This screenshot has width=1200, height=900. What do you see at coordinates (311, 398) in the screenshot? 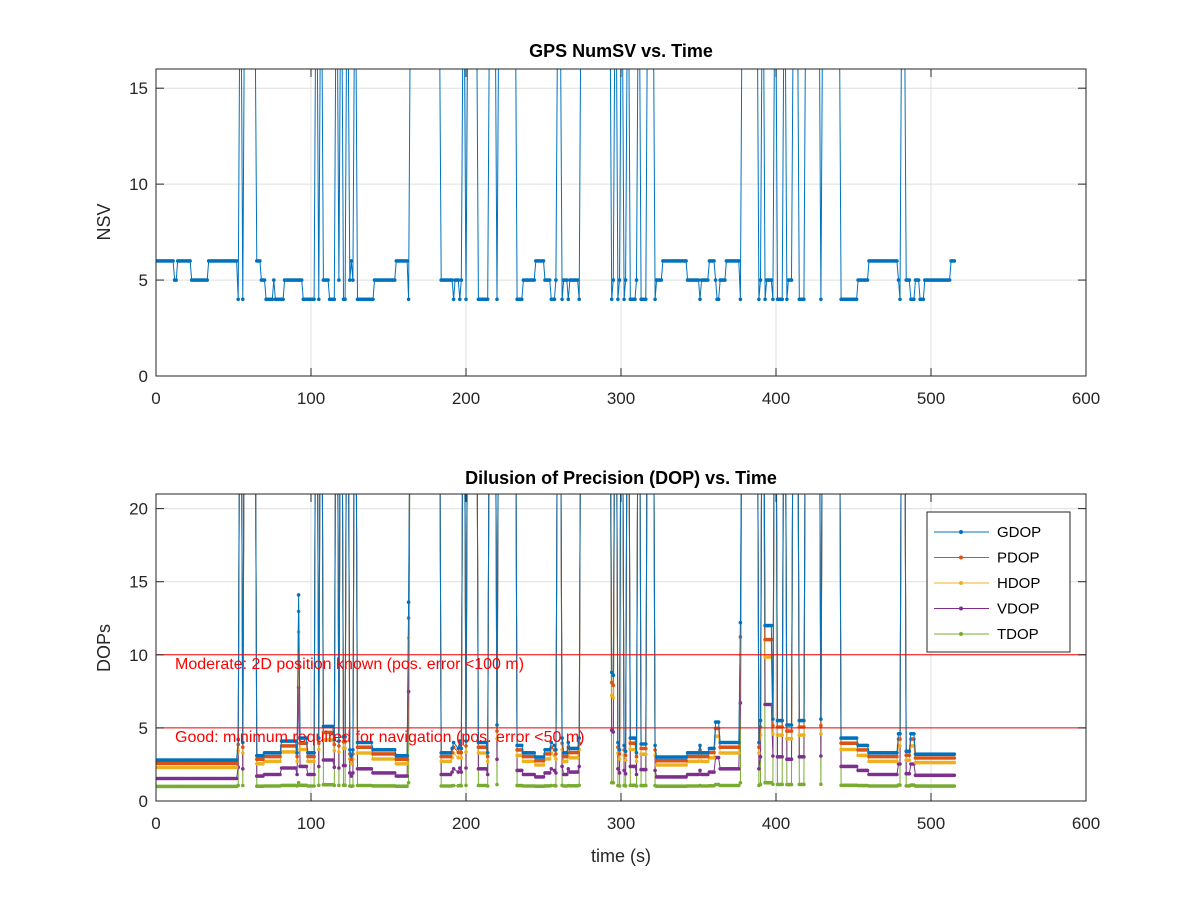
I see `x-tick-label: 100` at bounding box center [311, 398].